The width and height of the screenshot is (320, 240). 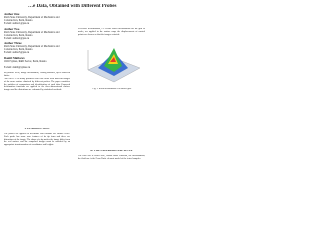 What do you see at coordinates (111, 151) in the screenshot?
I see `section-heading: II. THE EXPERIMENTAL SETUP` at bounding box center [111, 151].